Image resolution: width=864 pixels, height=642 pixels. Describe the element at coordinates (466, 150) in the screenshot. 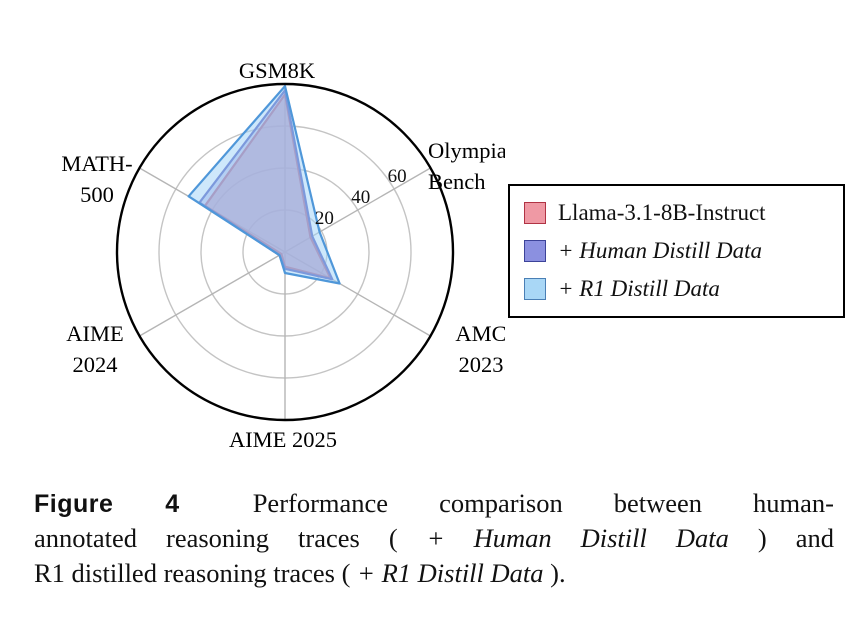

I see `axis-label-1: Olympiad` at that location.